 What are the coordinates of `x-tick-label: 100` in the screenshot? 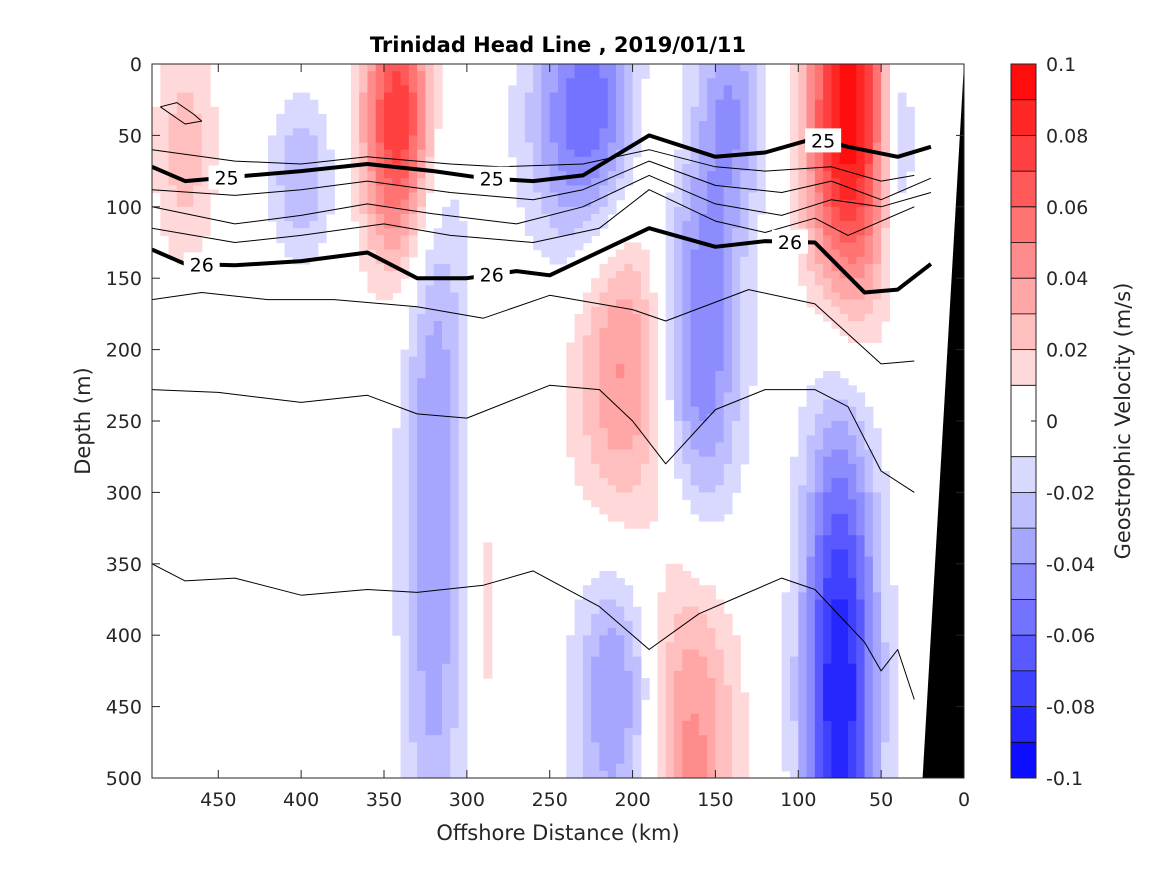 It's located at (798, 800).